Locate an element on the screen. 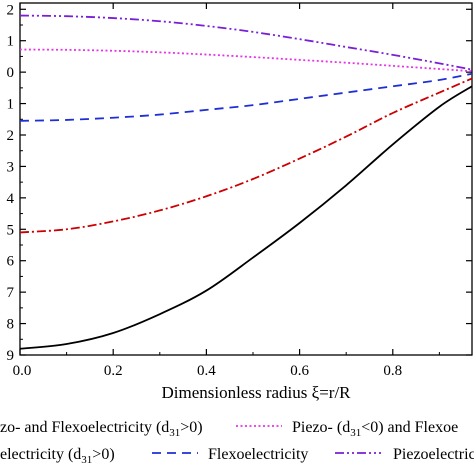 This screenshot has height=474, width=474. y-tick-label: 7 is located at coordinates (11, 293).